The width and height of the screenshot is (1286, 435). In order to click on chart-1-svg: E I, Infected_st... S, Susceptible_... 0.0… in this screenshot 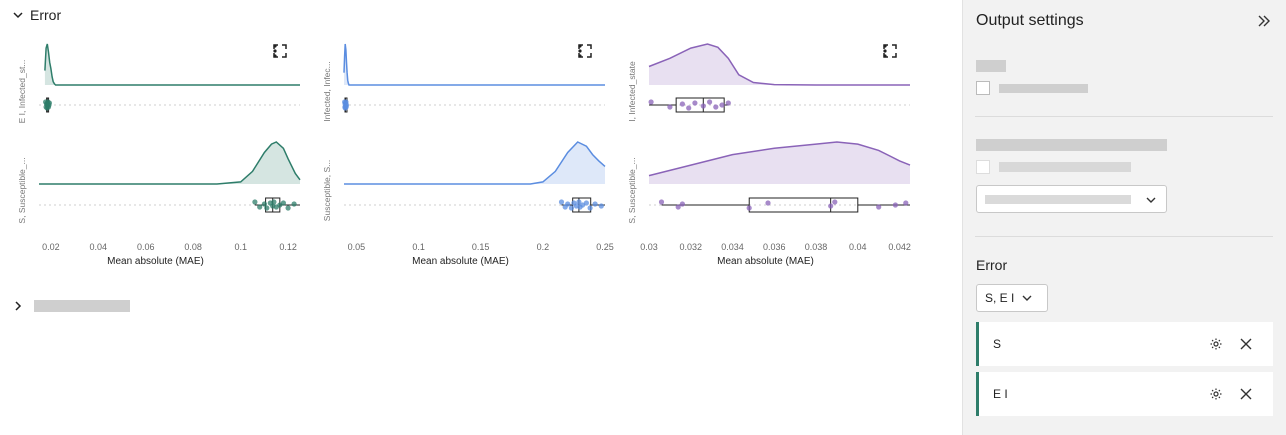, I will do `click(159, 155)`.